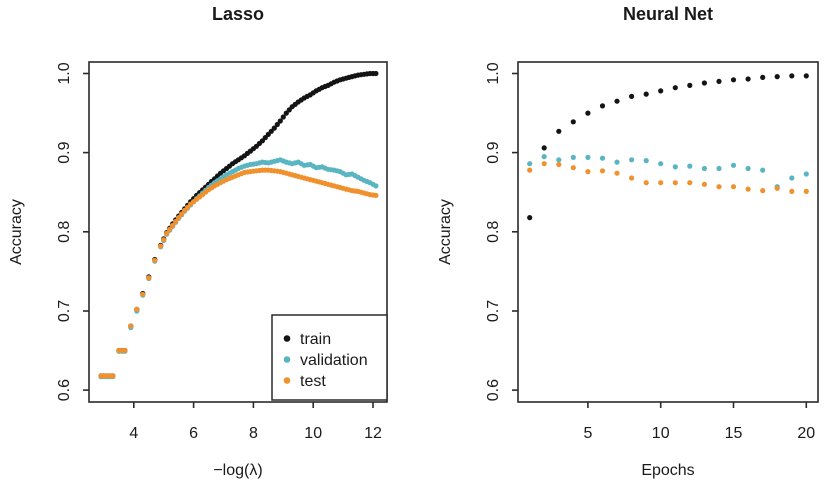 Image resolution: width=828 pixels, height=494 pixels. Describe the element at coordinates (64, 232) in the screenshot. I see `lasso-y-tick-label: 0.8` at that location.